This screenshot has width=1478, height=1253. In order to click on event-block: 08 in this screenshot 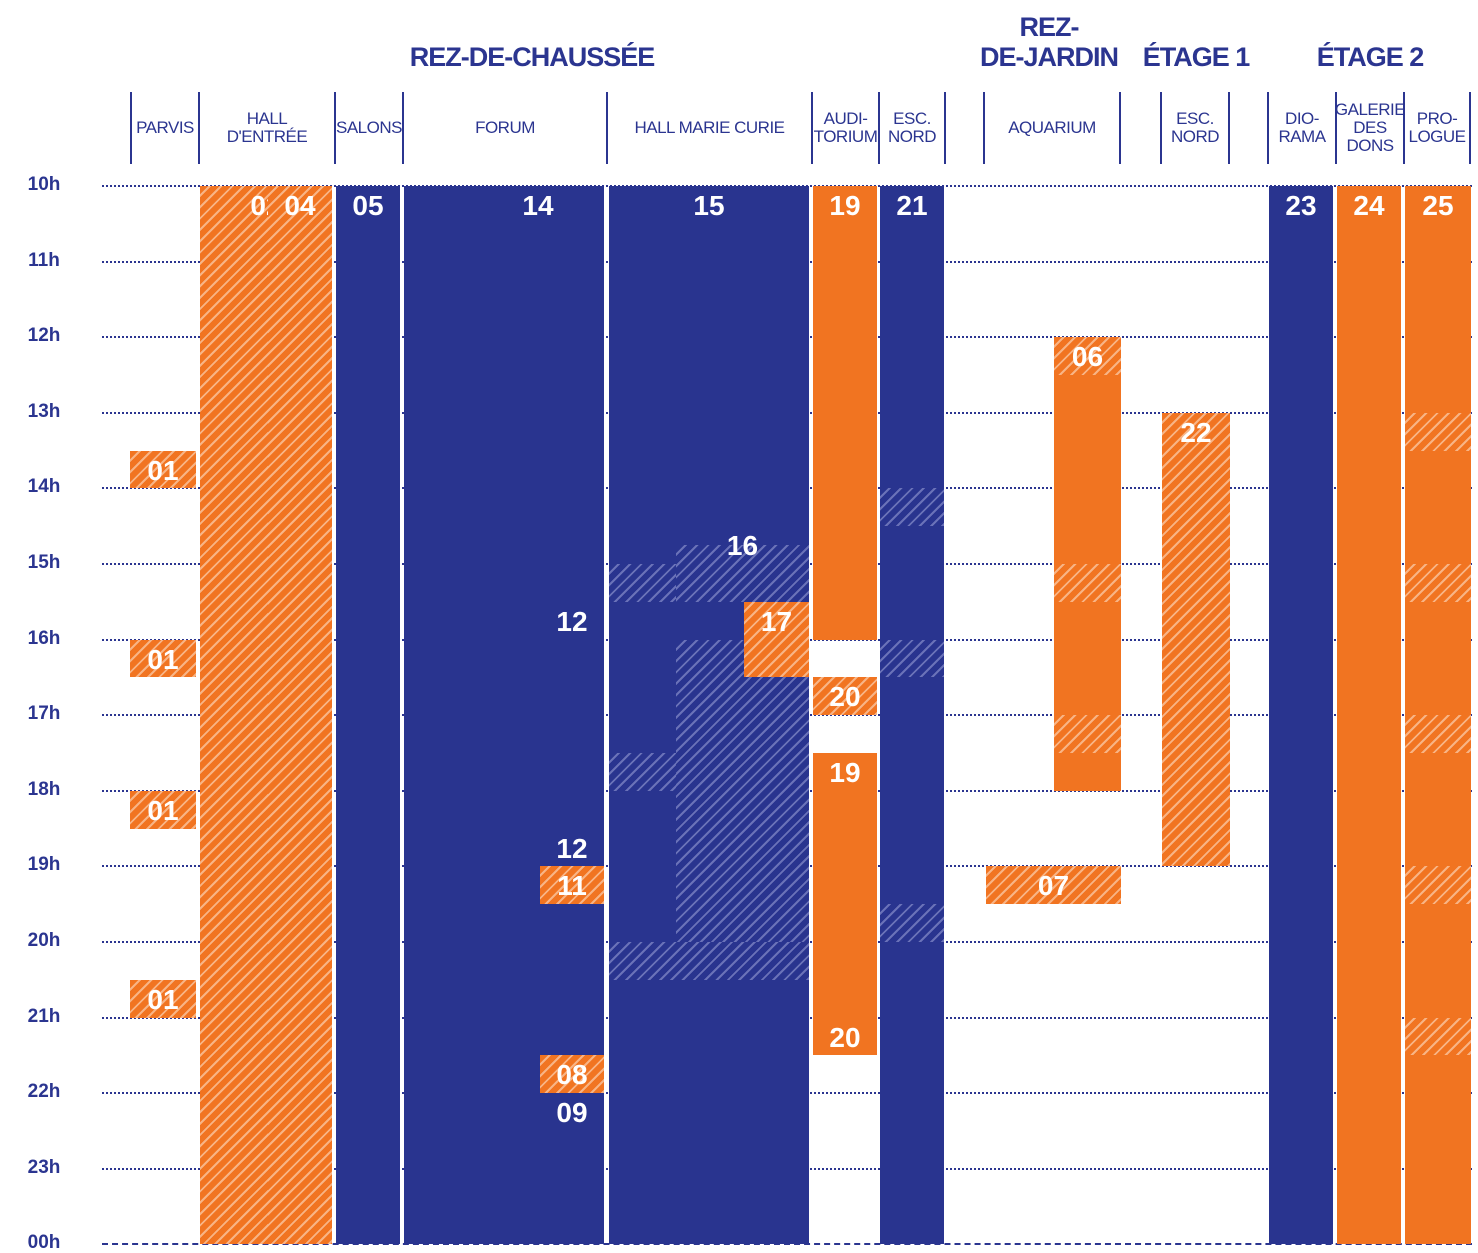, I will do `click(572, 1074)`.